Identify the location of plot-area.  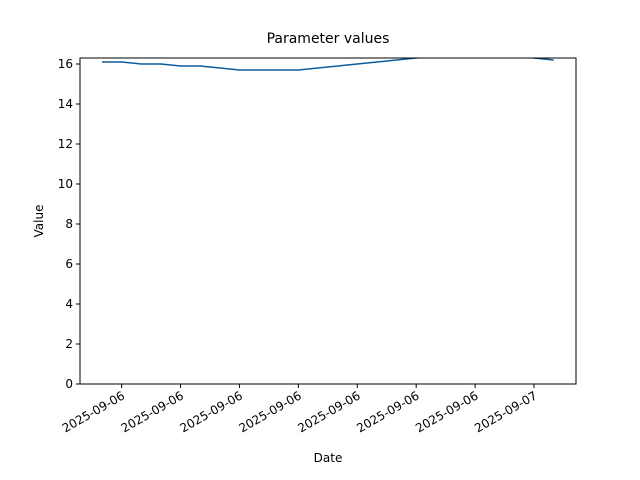
(328, 64).